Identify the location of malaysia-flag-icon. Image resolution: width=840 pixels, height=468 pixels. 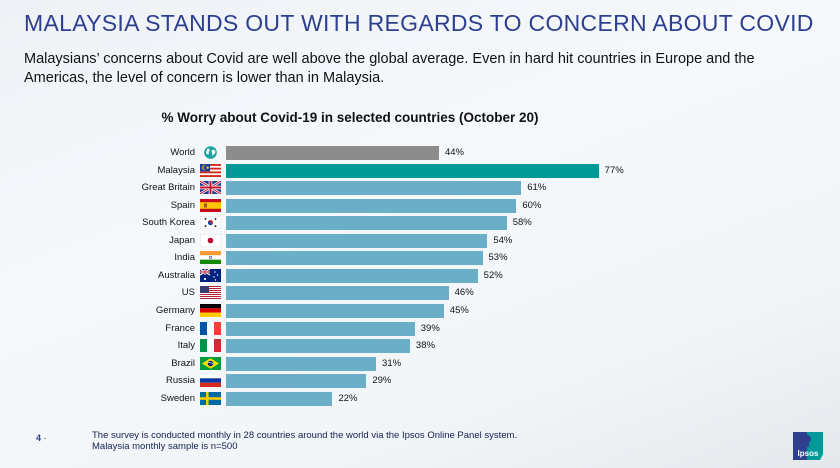
(210, 170).